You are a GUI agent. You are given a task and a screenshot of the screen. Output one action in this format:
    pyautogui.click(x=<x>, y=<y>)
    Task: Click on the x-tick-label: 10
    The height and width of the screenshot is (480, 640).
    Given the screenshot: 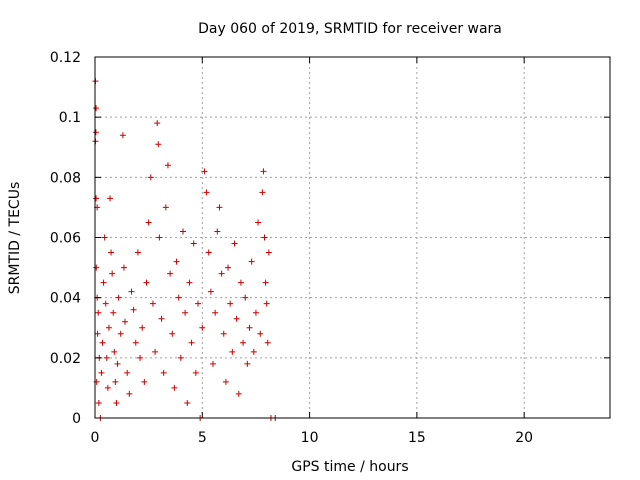 What is the action you would take?
    pyautogui.click(x=310, y=438)
    